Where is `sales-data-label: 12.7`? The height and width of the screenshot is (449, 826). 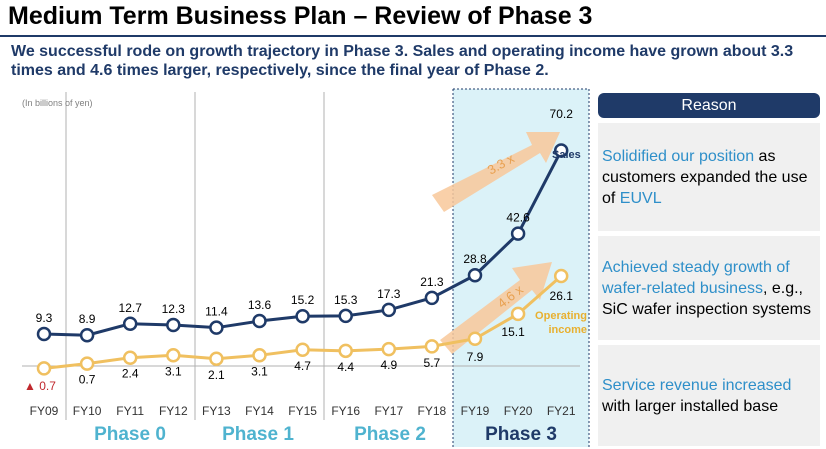 sales-data-label: 12.7 is located at coordinates (131, 308).